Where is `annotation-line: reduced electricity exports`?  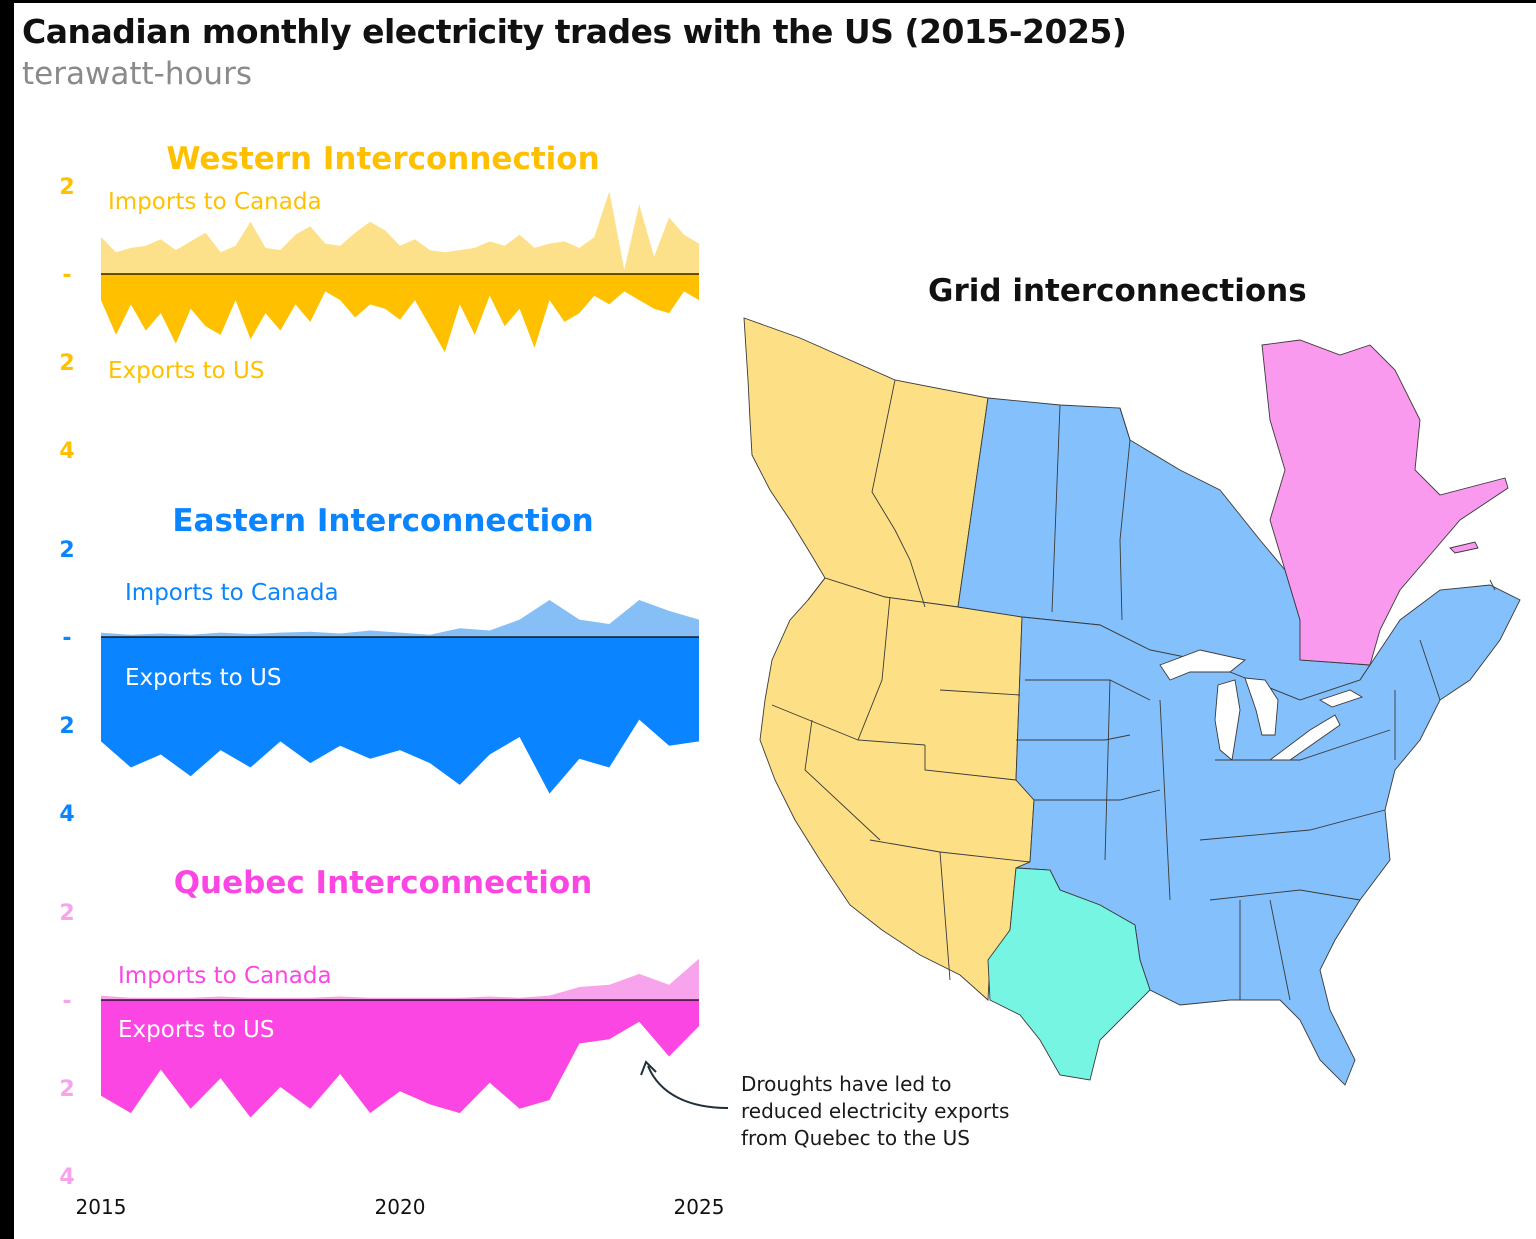 annotation-line: reduced electricity exports is located at coordinates (875, 1111).